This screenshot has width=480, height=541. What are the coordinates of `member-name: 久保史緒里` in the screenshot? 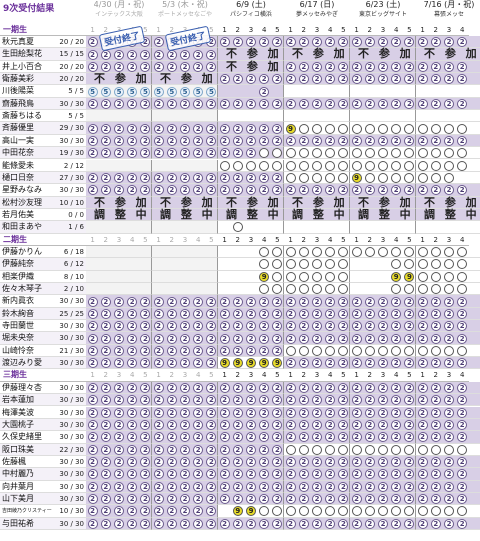 It's located at (29, 437).